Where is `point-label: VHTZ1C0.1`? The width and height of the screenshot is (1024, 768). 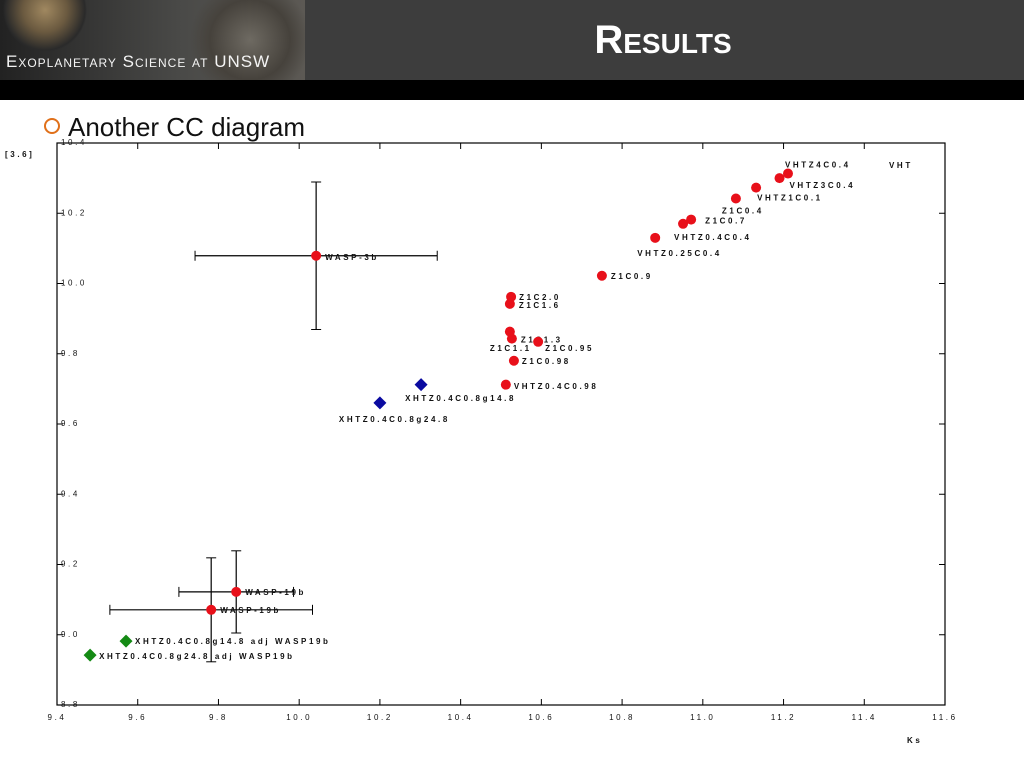 point-label: VHTZ1C0.1 is located at coordinates (790, 198).